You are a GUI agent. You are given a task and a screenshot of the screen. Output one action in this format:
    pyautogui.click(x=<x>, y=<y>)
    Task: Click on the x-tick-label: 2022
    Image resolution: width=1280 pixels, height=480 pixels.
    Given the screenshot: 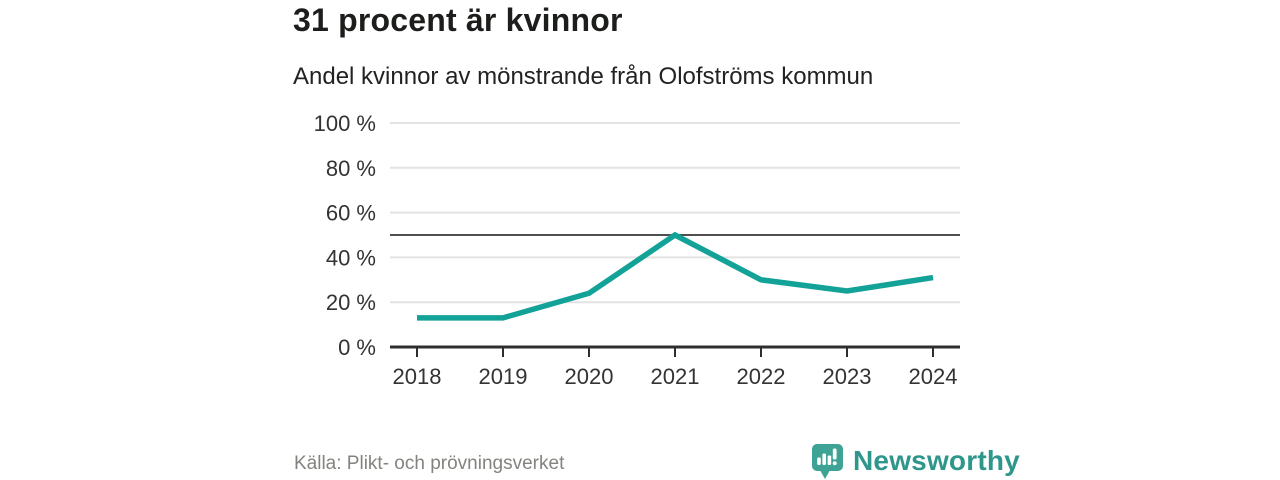 What is the action you would take?
    pyautogui.click(x=761, y=376)
    